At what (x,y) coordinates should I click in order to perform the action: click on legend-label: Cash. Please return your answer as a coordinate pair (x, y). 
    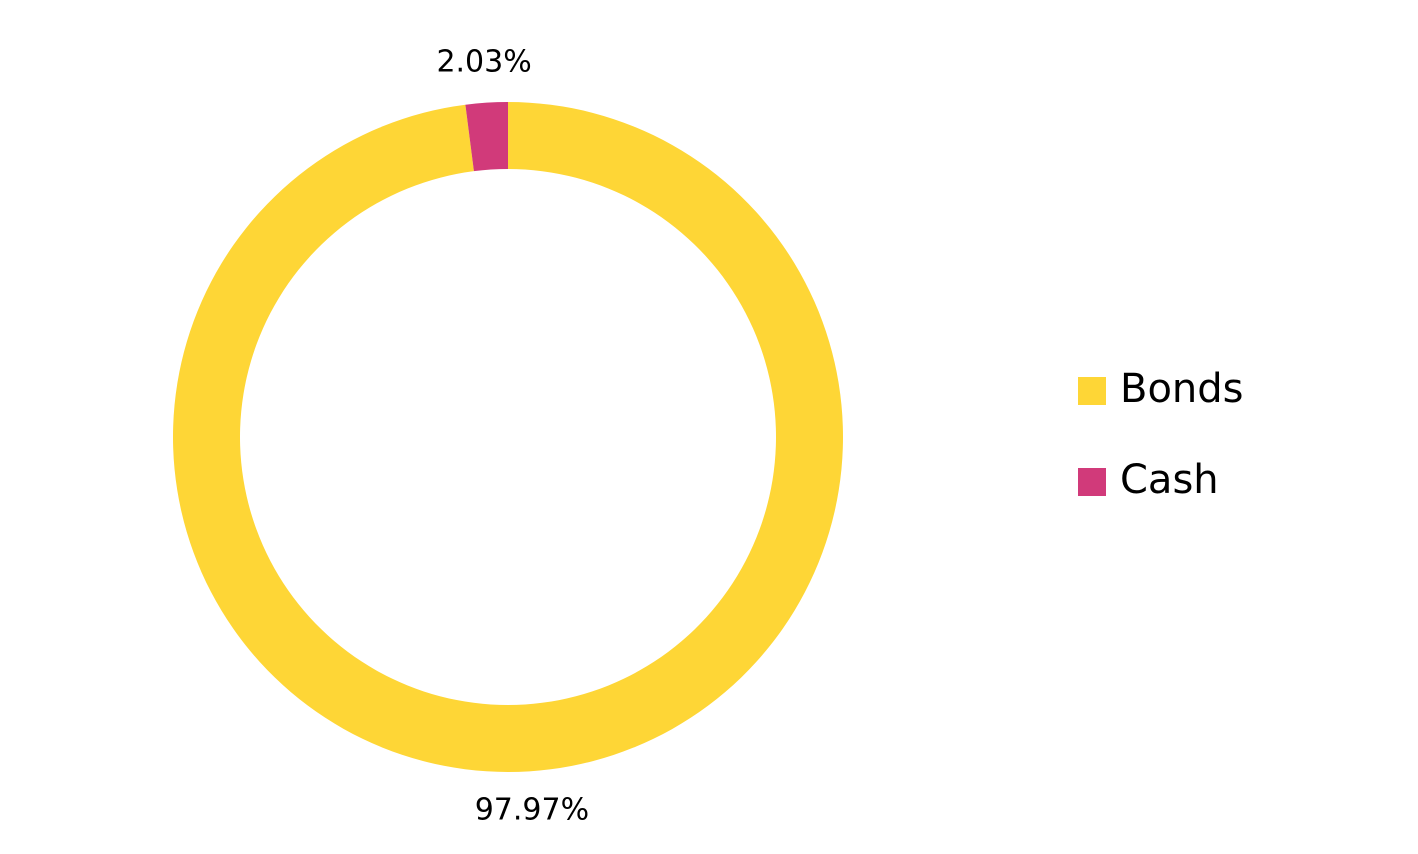
    Looking at the image, I should click on (1169, 480).